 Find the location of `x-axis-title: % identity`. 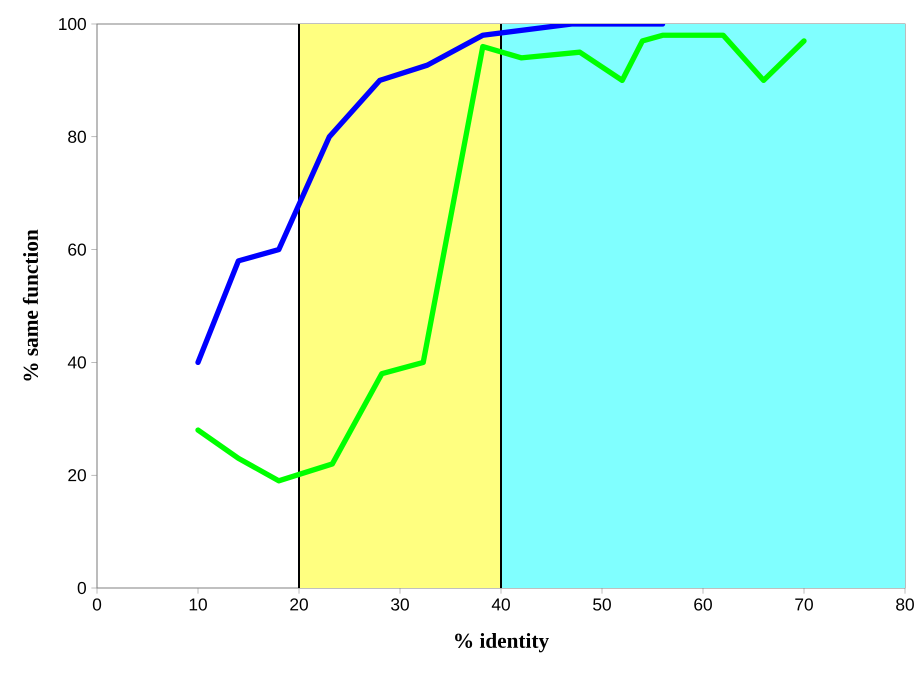

x-axis-title: % identity is located at coordinates (502, 642).